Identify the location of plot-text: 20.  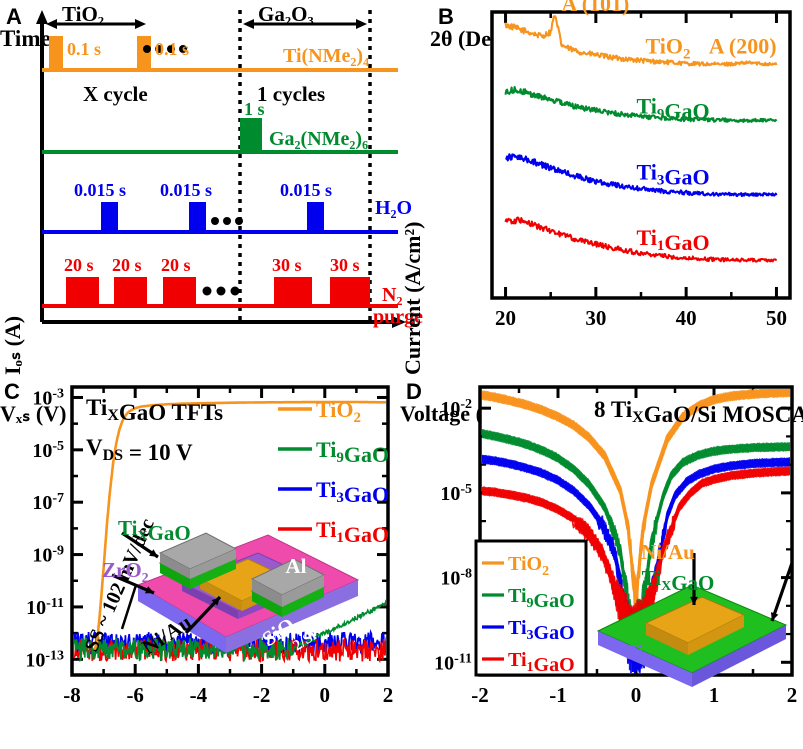
(505, 318).